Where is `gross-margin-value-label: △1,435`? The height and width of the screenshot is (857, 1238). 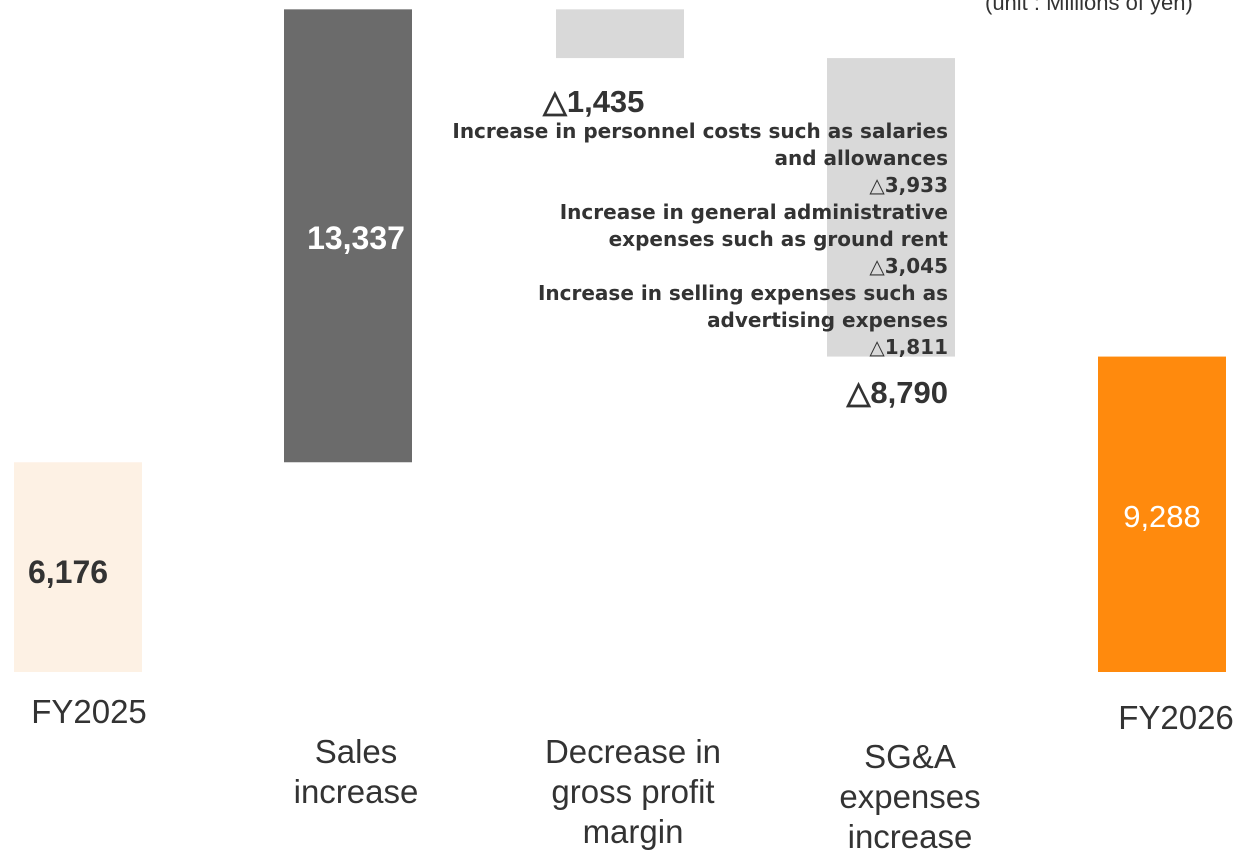
gross-margin-value-label: △1,435 is located at coordinates (594, 101).